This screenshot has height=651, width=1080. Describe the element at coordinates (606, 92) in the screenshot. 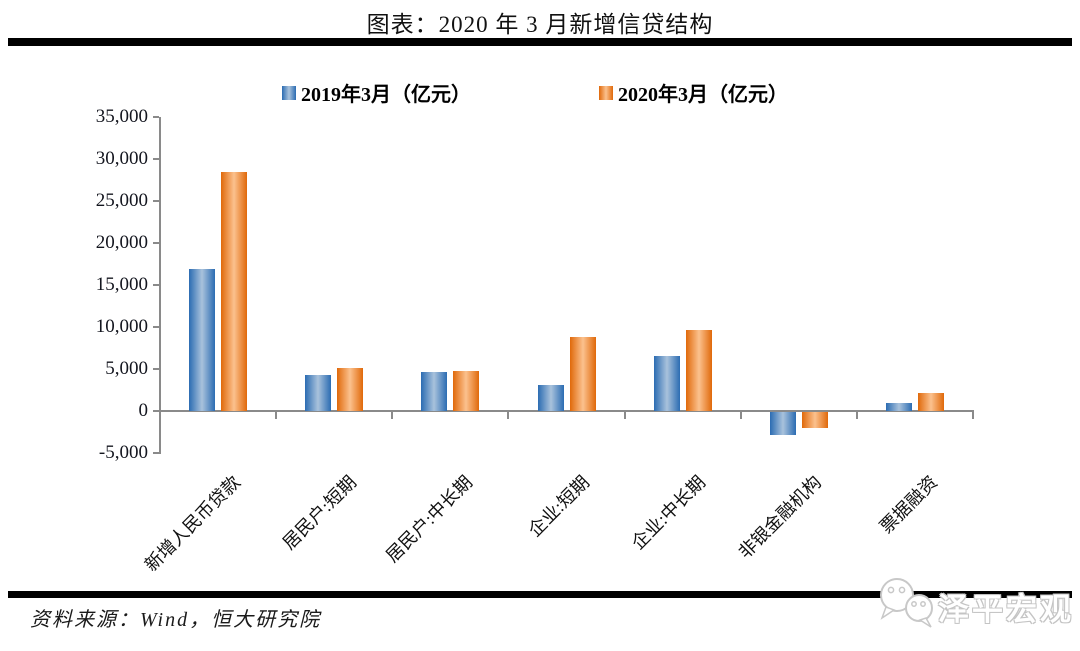

I see `legend-marker-2020-icon` at that location.